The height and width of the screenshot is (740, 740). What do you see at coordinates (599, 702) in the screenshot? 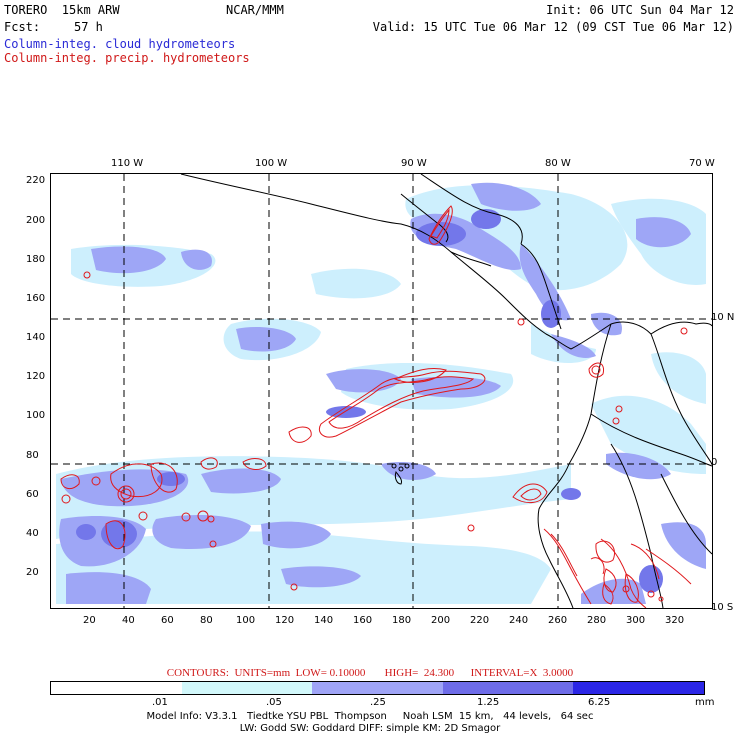
I see `scale-label: 6.25` at bounding box center [599, 702].